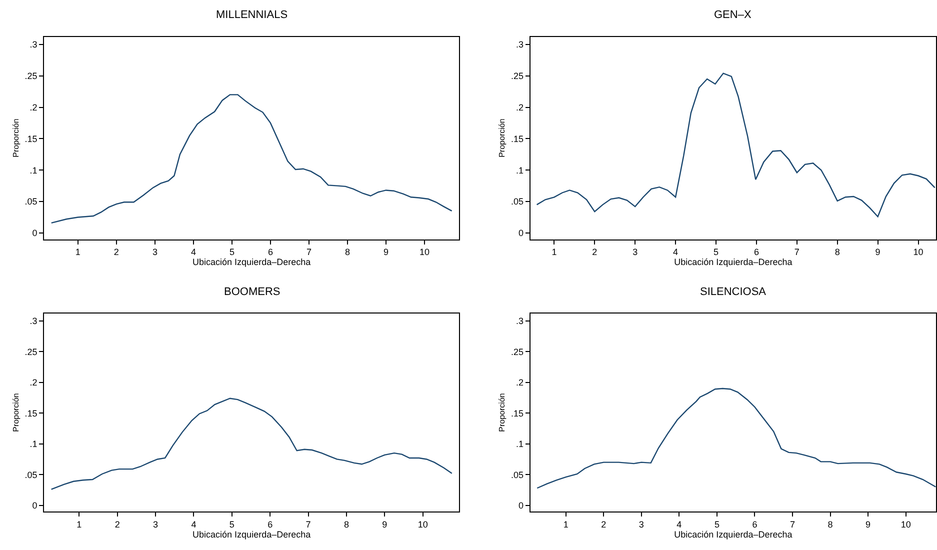 This screenshot has height=550, width=937. What do you see at coordinates (733, 292) in the screenshot?
I see `chart-title: SILENCIOSA` at bounding box center [733, 292].